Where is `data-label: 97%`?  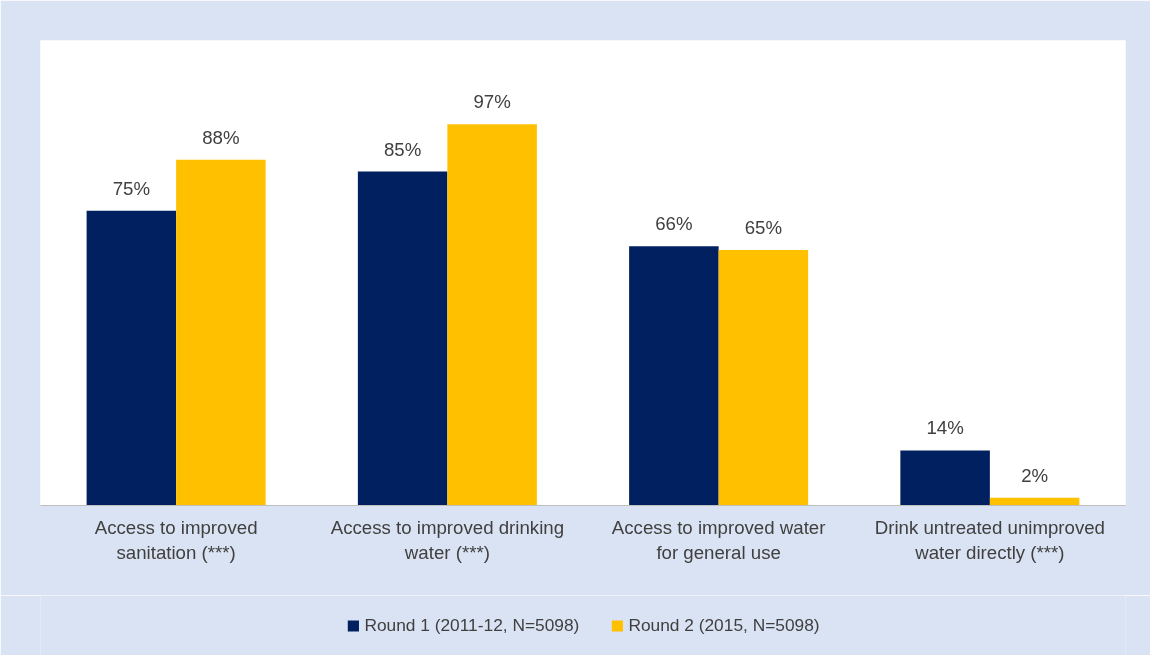
data-label: 97% is located at coordinates (492, 102).